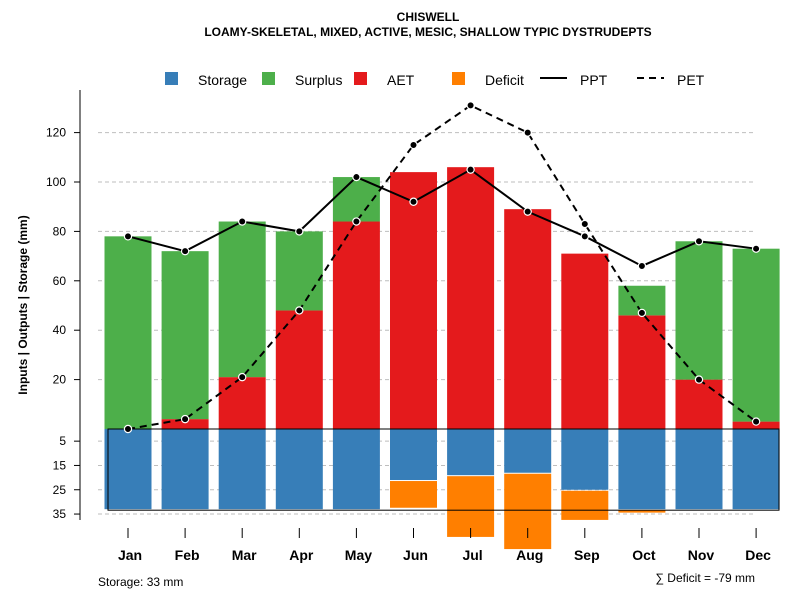  What do you see at coordinates (301, 555) in the screenshot?
I see `x-tick-label: Apr` at bounding box center [301, 555].